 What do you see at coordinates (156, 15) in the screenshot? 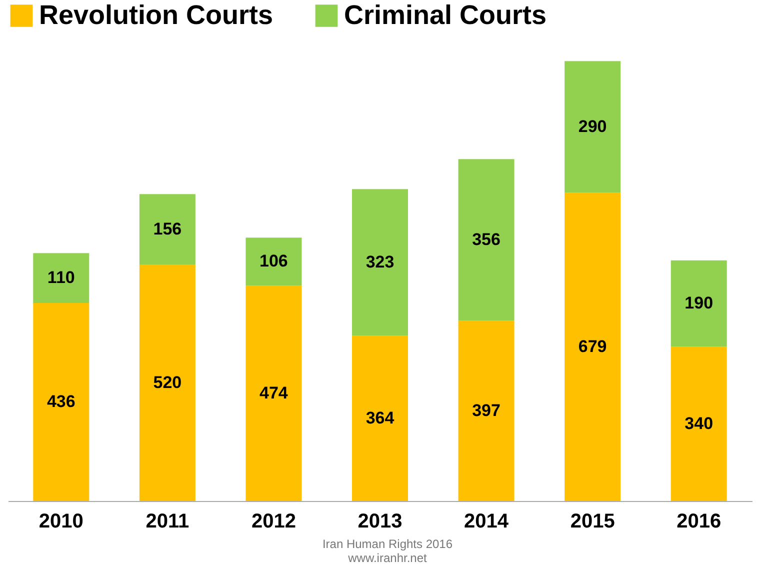
I see `legend-label: Revolution Courts` at bounding box center [156, 15].